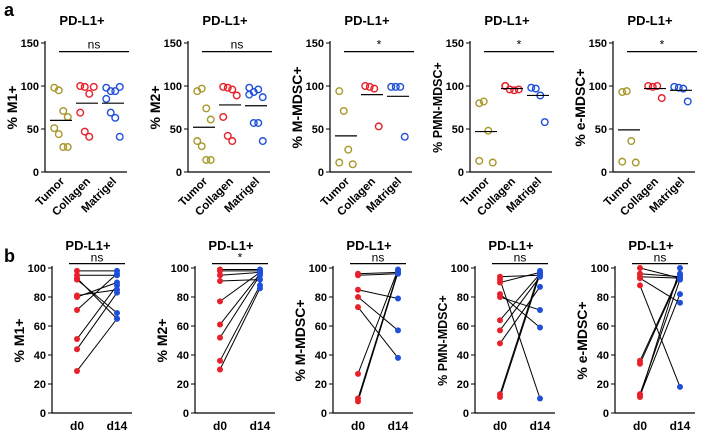 This screenshot has height=434, width=720. What do you see at coordinates (9, 256) in the screenshot?
I see `panel-label-b: b` at bounding box center [9, 256].